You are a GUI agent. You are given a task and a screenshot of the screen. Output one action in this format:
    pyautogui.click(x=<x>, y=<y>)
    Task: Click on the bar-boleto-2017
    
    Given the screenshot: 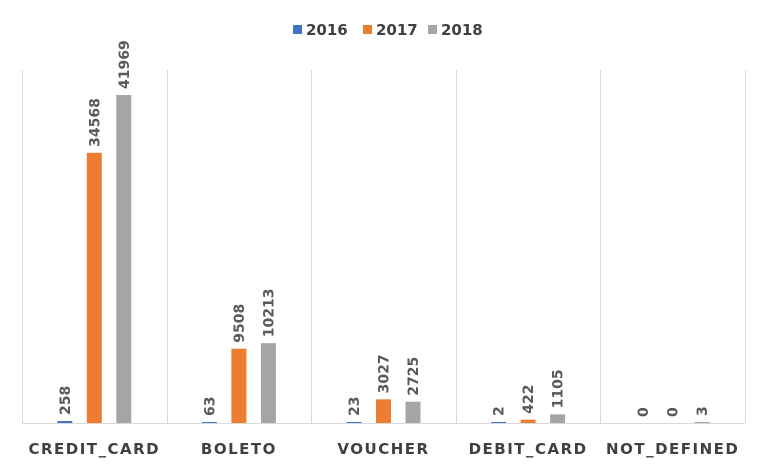 What is the action you would take?
    pyautogui.click(x=239, y=385)
    